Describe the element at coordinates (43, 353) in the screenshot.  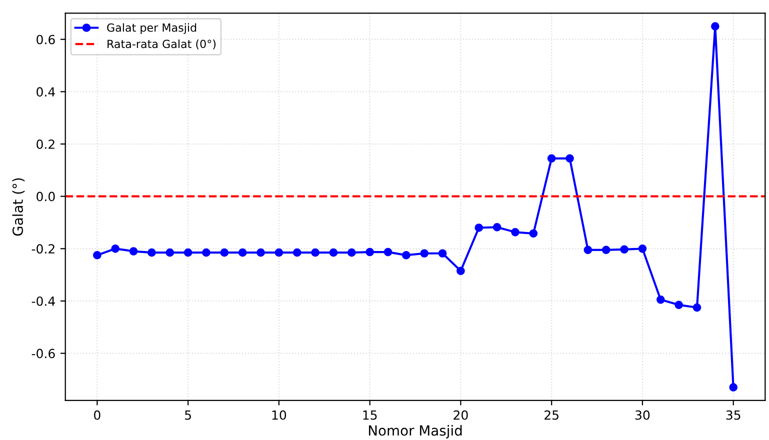
I see `y-tick-label: -0.6` at that location.